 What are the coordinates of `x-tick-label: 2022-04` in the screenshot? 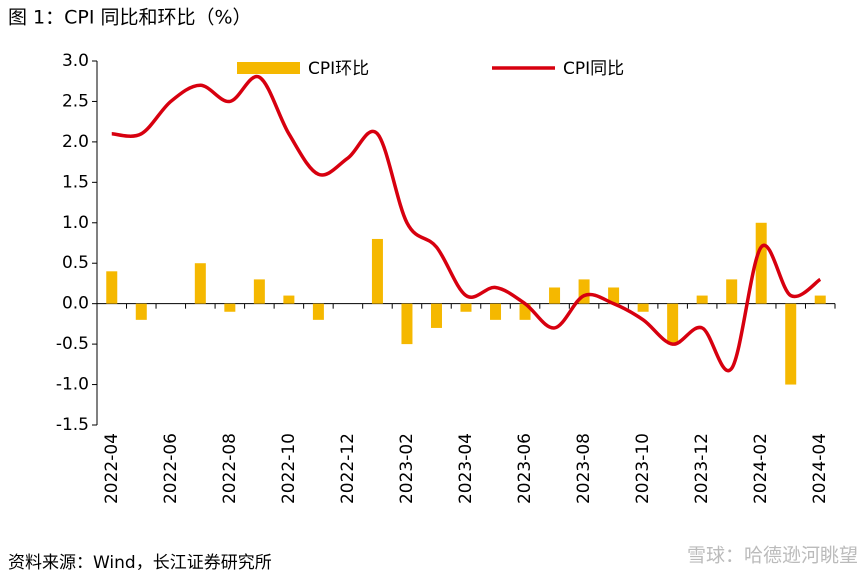 It's located at (112, 468).